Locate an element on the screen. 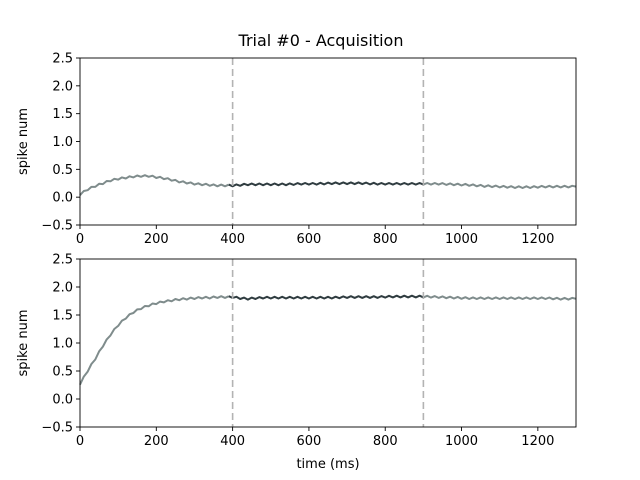  chart-title: Trial #0 - Acquisition is located at coordinates (321, 40).